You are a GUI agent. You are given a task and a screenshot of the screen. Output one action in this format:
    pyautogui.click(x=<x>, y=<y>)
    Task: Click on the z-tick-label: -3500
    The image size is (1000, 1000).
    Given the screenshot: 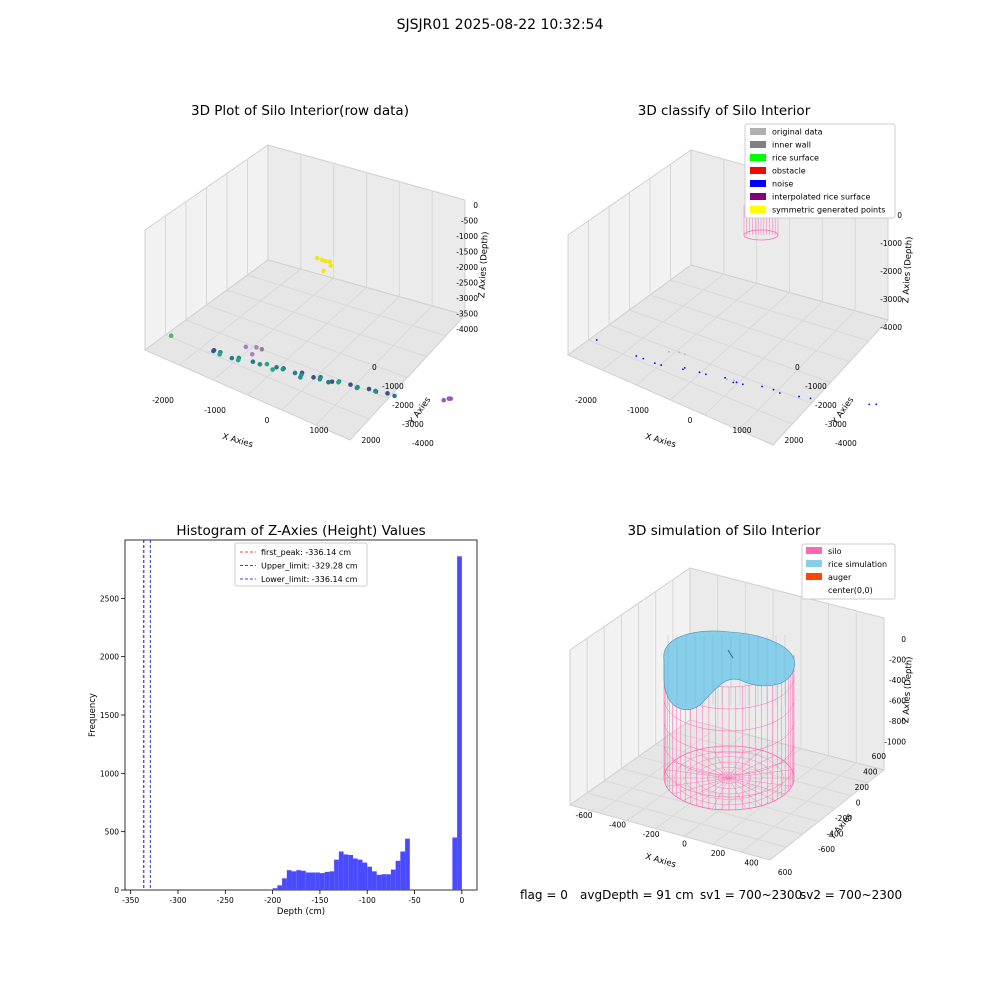 What is the action you would take?
    pyautogui.click(x=467, y=314)
    